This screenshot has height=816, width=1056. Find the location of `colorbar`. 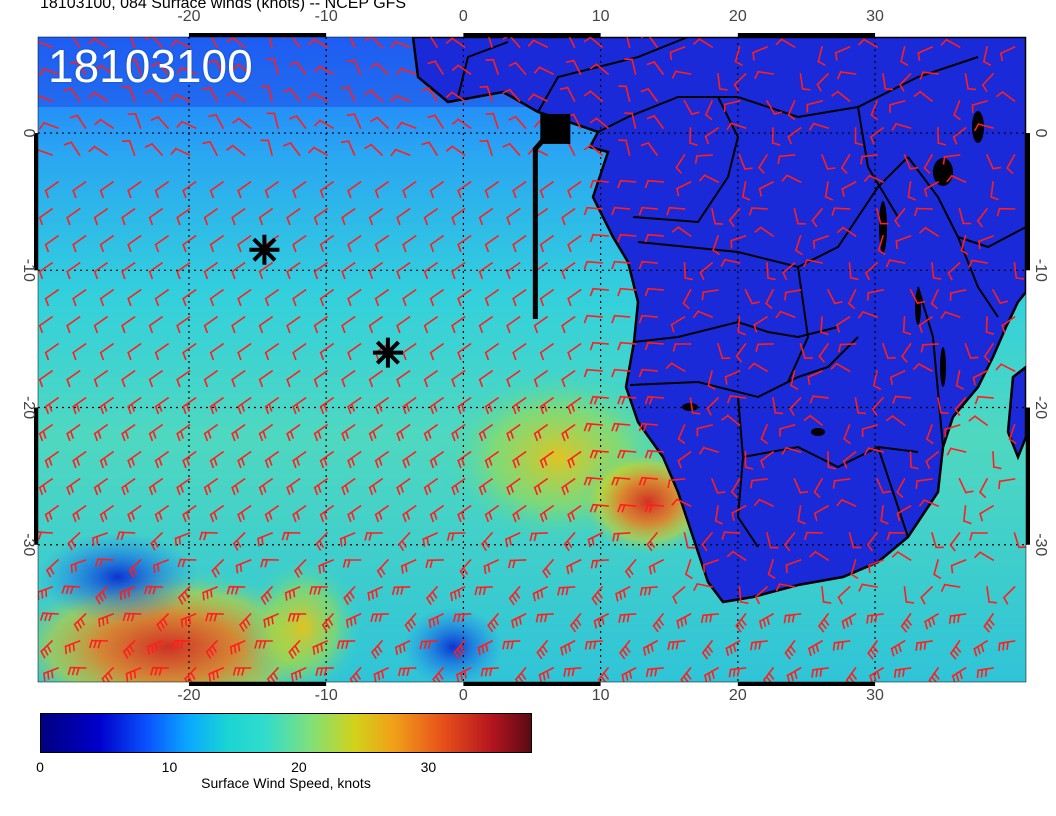

colorbar is located at coordinates (286, 733).